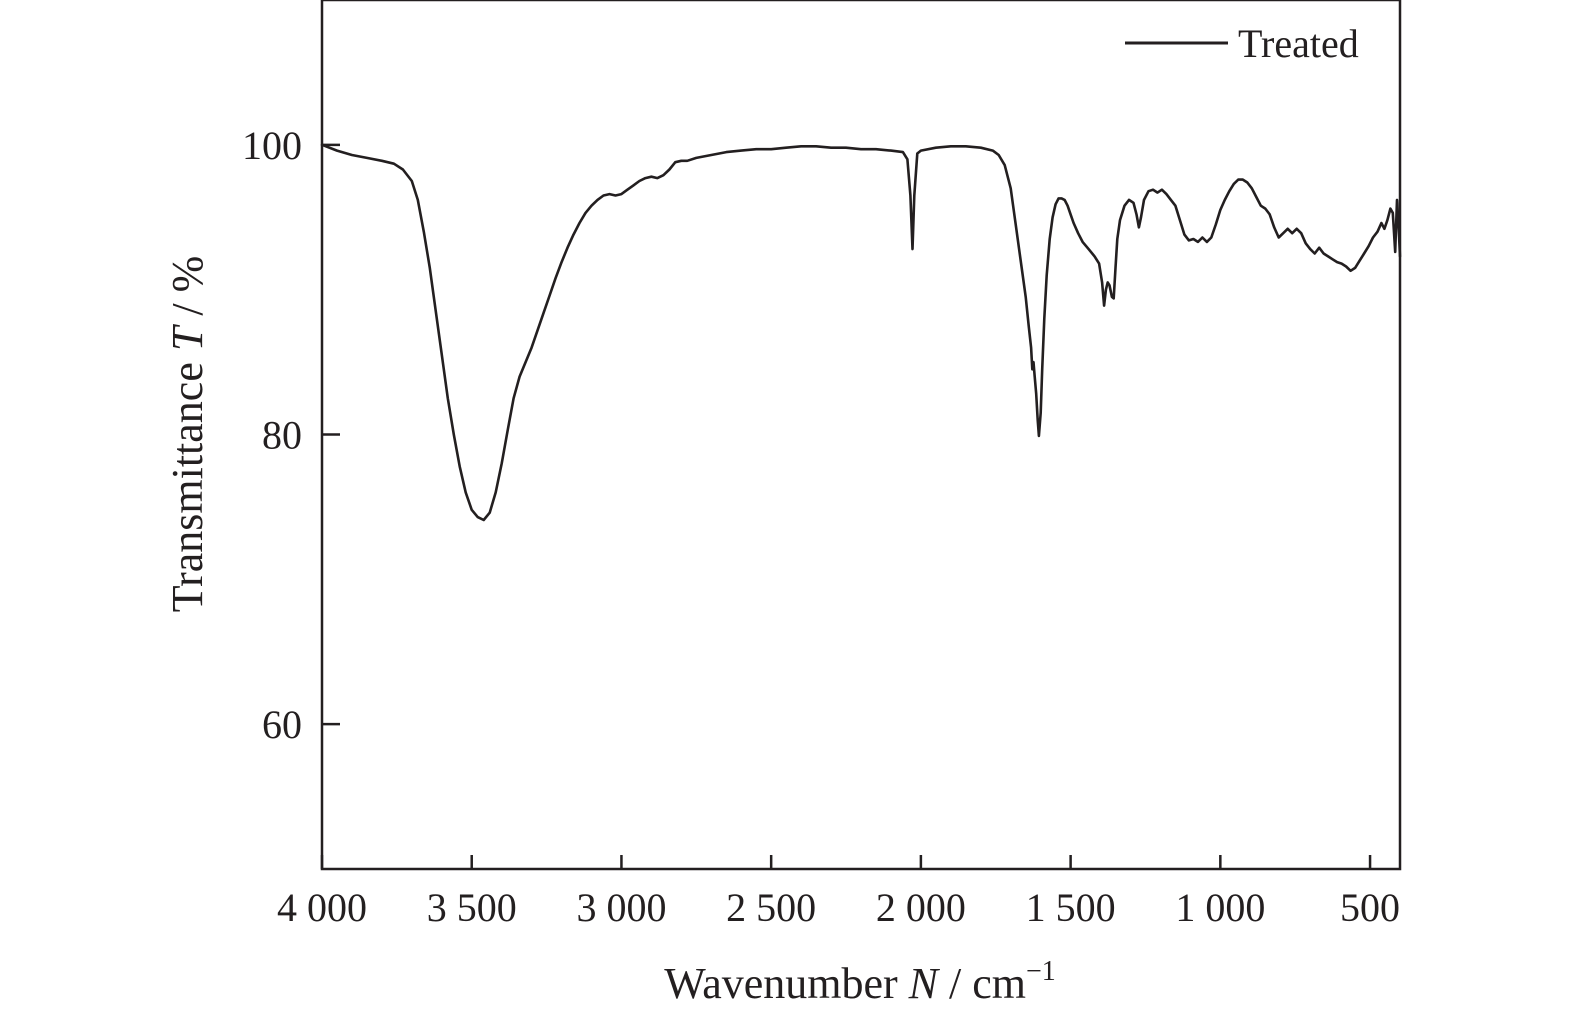  I want to click on y-axis-ticks: 100 80 60, so click(291, 435).